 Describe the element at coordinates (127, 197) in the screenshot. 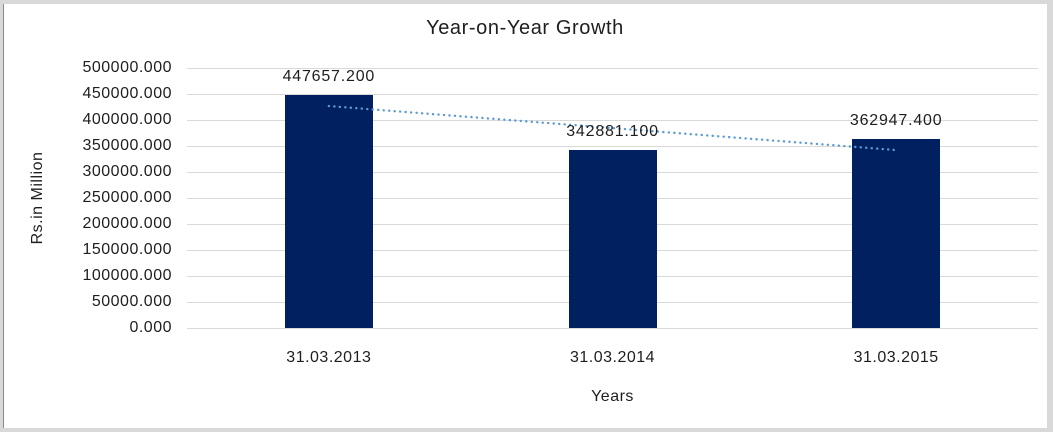

I see `y-tick-label: 250000.000` at that location.